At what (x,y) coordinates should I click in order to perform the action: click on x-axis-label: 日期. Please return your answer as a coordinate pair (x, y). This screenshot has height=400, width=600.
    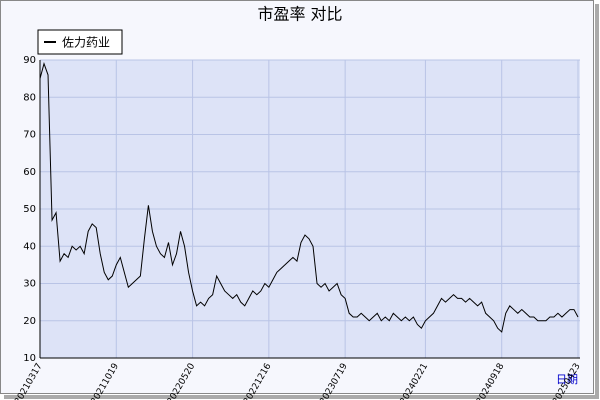
    Looking at the image, I should click on (567, 379).